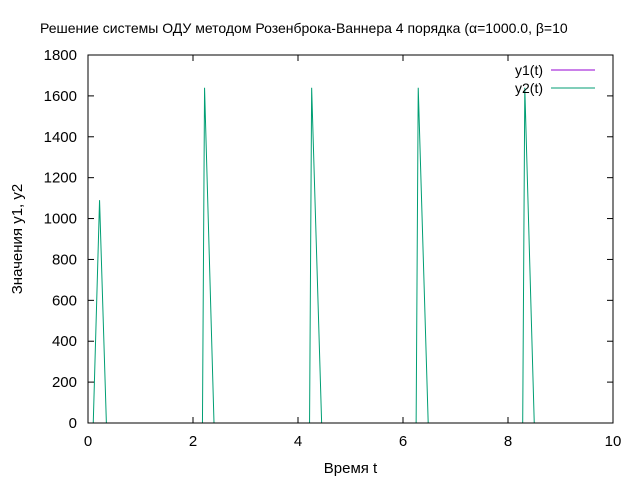 The image size is (640, 480). What do you see at coordinates (613, 441) in the screenshot?
I see `x-tick-label: 10` at bounding box center [613, 441].